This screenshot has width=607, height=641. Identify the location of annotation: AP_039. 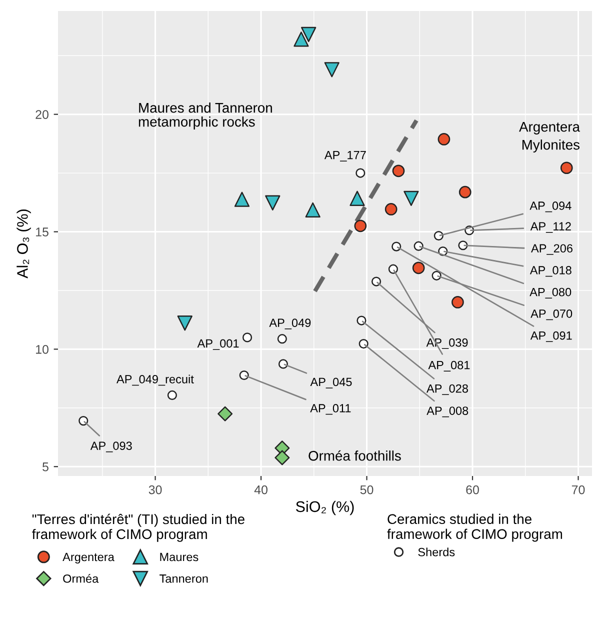
(447, 343).